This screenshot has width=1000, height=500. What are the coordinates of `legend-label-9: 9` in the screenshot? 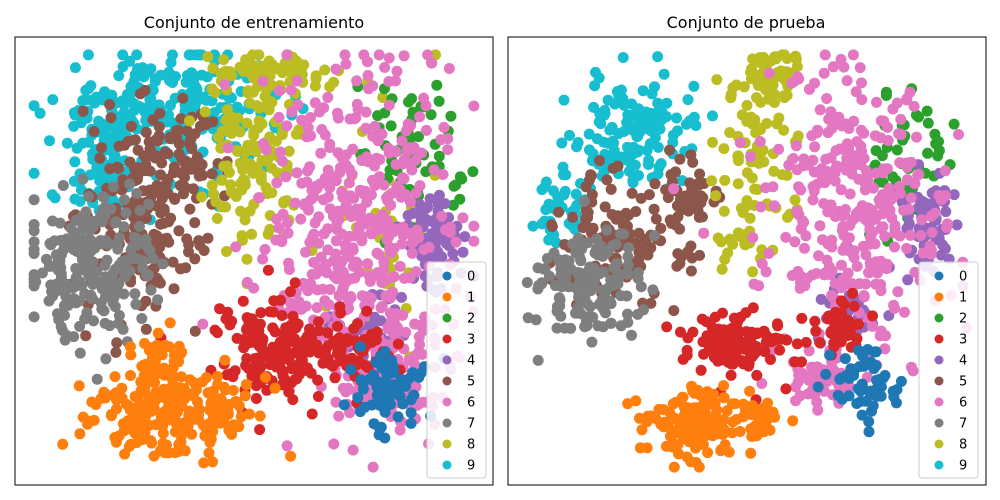 It's located at (471, 466).